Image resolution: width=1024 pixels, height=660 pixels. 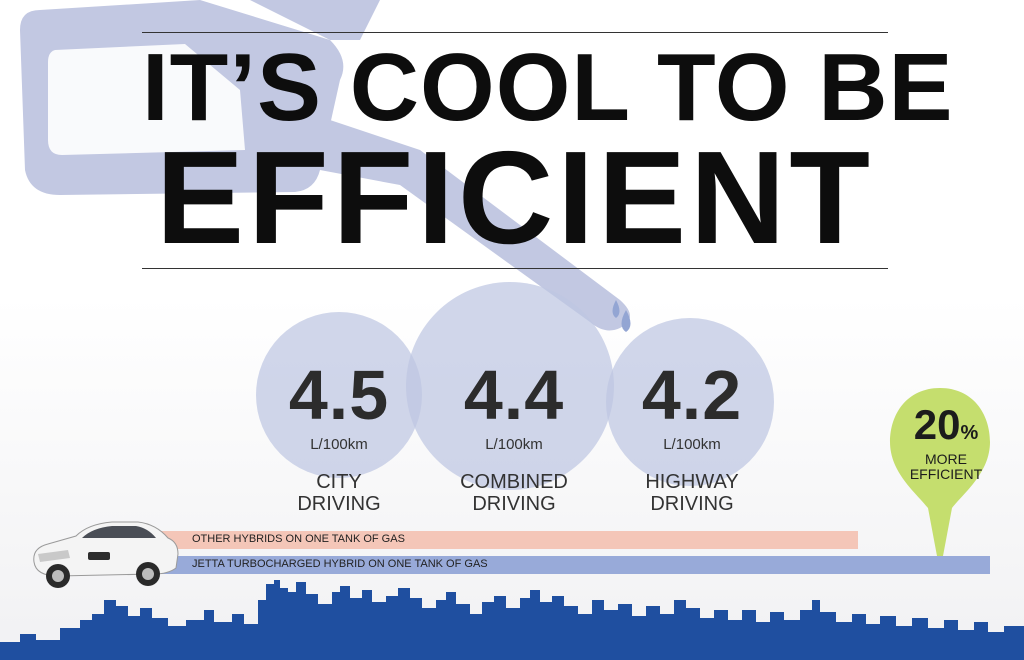 I want to click on combined-unit: L/100km, so click(x=514, y=444).